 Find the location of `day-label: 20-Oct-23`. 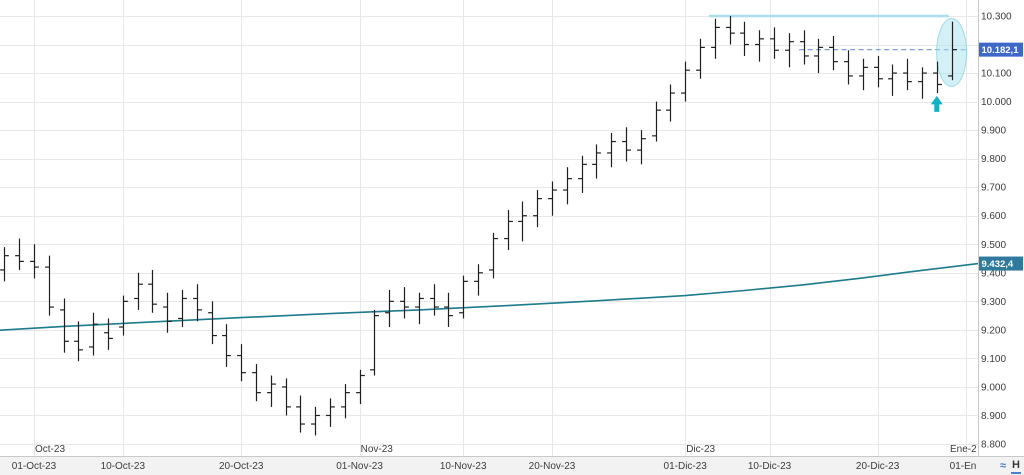

day-label: 20-Oct-23 is located at coordinates (241, 466).